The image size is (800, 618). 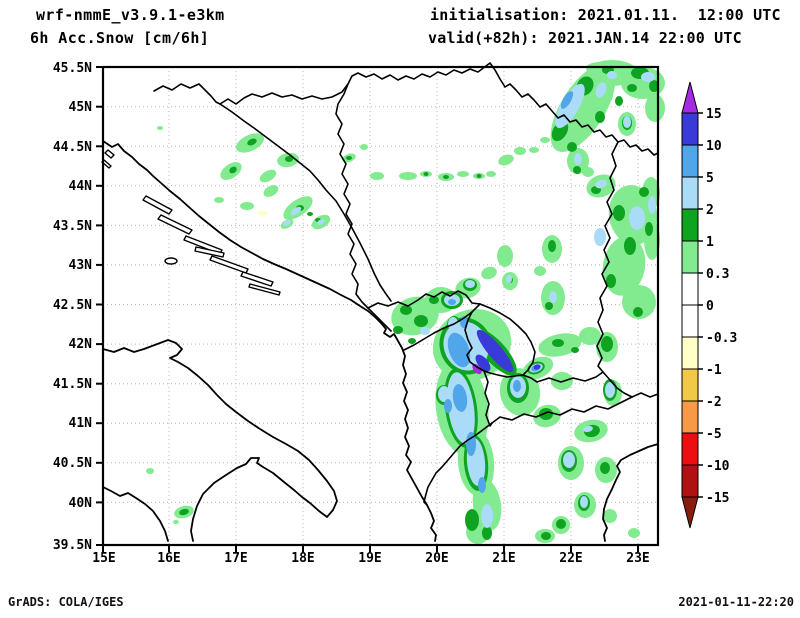 What do you see at coordinates (235, 558) in the screenshot?
I see `lon-label: 17E` at bounding box center [235, 558].